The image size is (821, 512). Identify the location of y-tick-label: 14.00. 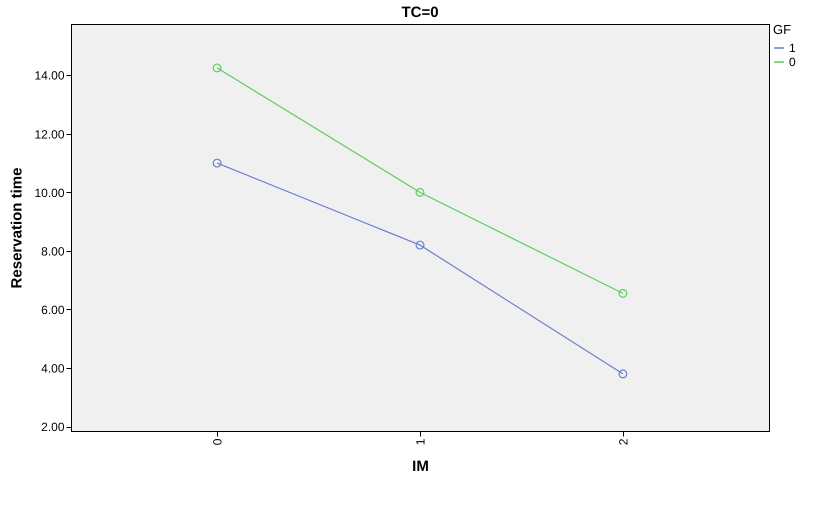
(49, 75).